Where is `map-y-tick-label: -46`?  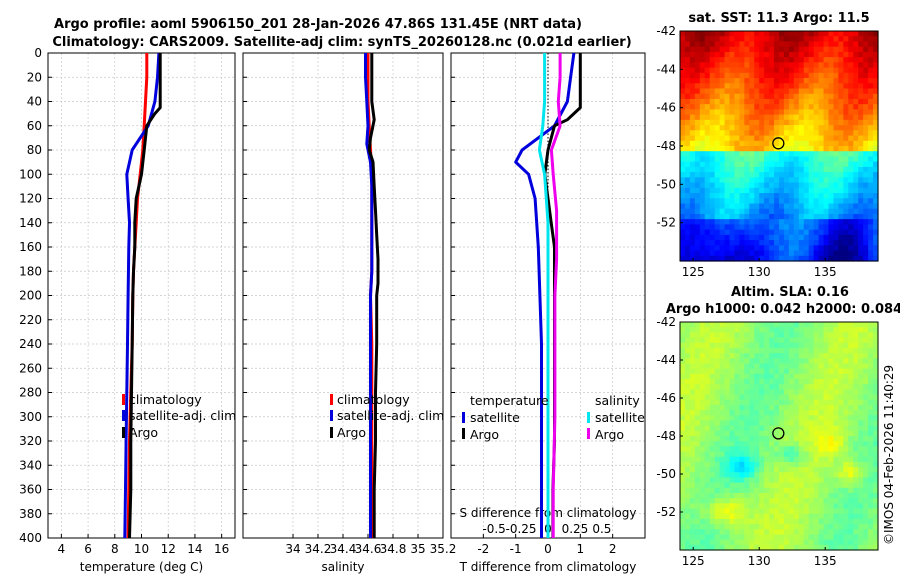 map-y-tick-label: -46 is located at coordinates (666, 108).